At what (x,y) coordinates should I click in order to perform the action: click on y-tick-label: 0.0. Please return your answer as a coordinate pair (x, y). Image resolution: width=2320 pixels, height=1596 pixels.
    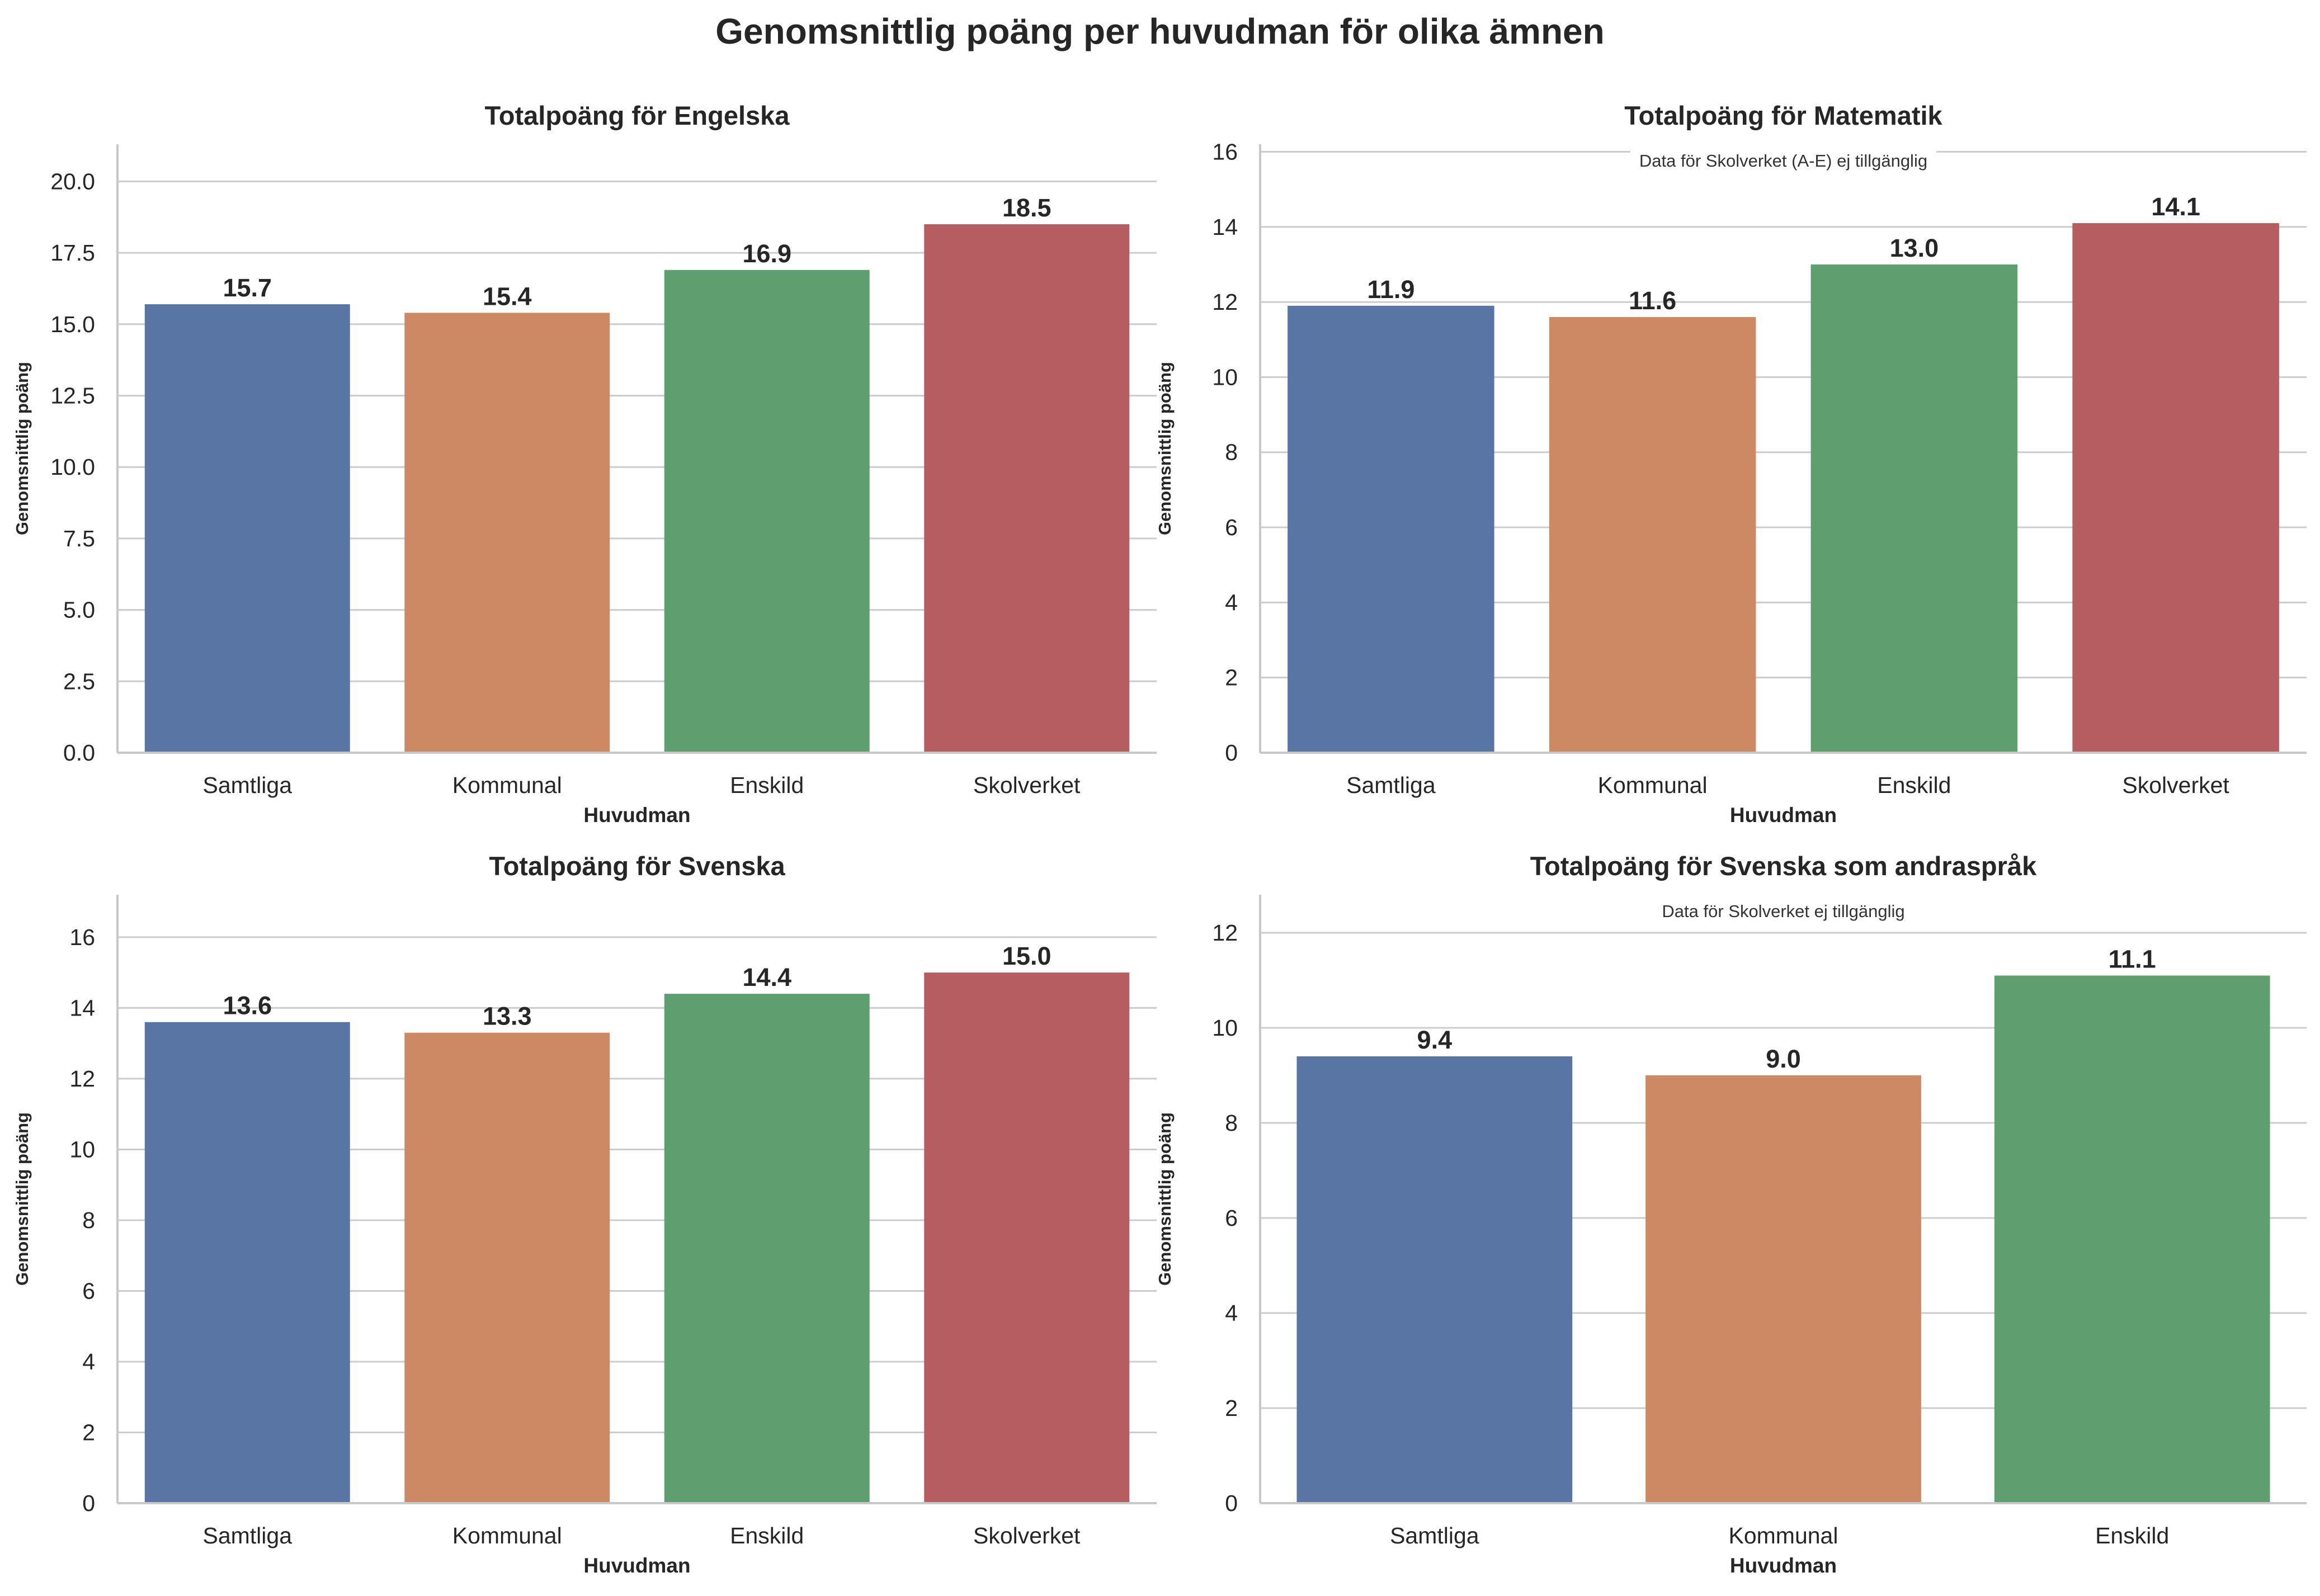
    Looking at the image, I should click on (79, 753).